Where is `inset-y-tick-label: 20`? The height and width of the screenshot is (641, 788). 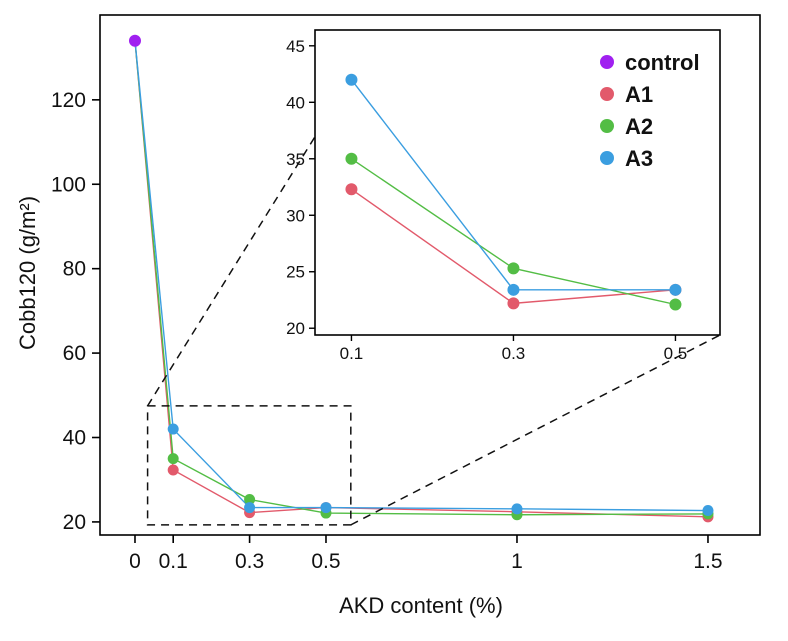 inset-y-tick-label: 20 is located at coordinates (295, 328).